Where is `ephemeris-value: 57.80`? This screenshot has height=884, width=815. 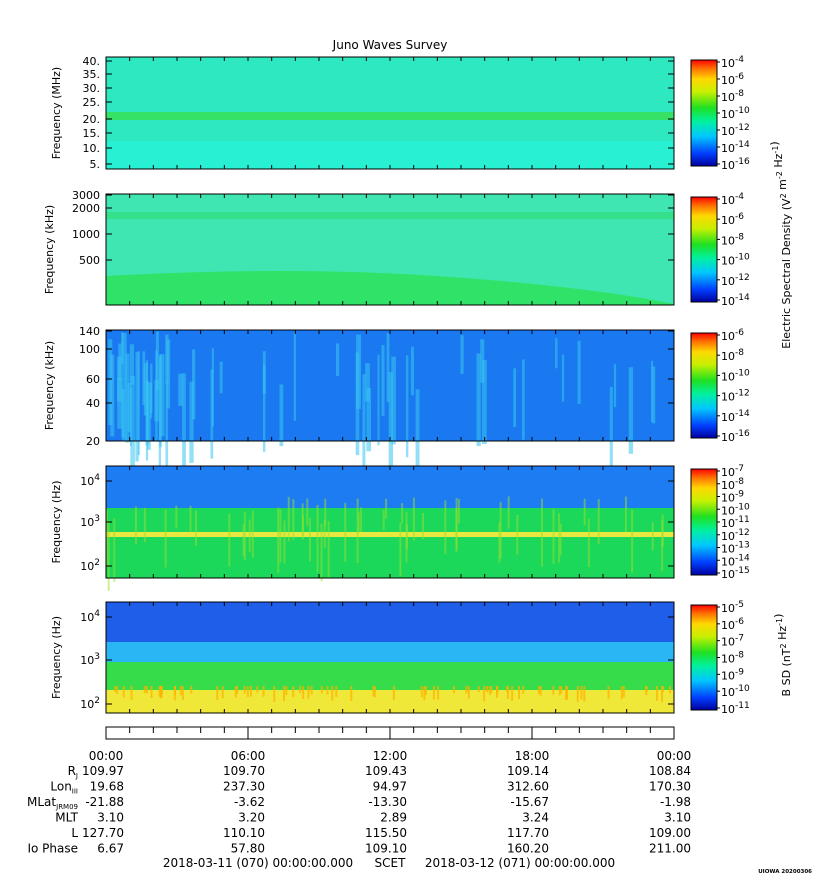 ephemeris-value: 57.80 is located at coordinates (248, 849).